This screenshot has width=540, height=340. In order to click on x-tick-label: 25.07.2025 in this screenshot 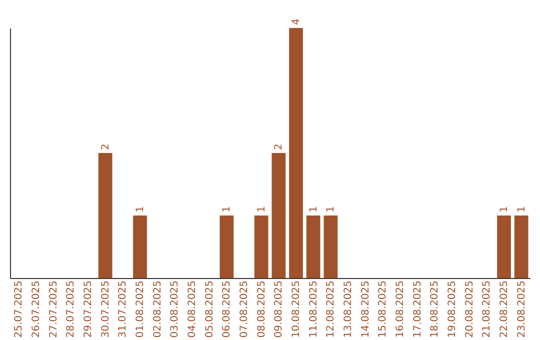, I will do `click(19, 309)`.